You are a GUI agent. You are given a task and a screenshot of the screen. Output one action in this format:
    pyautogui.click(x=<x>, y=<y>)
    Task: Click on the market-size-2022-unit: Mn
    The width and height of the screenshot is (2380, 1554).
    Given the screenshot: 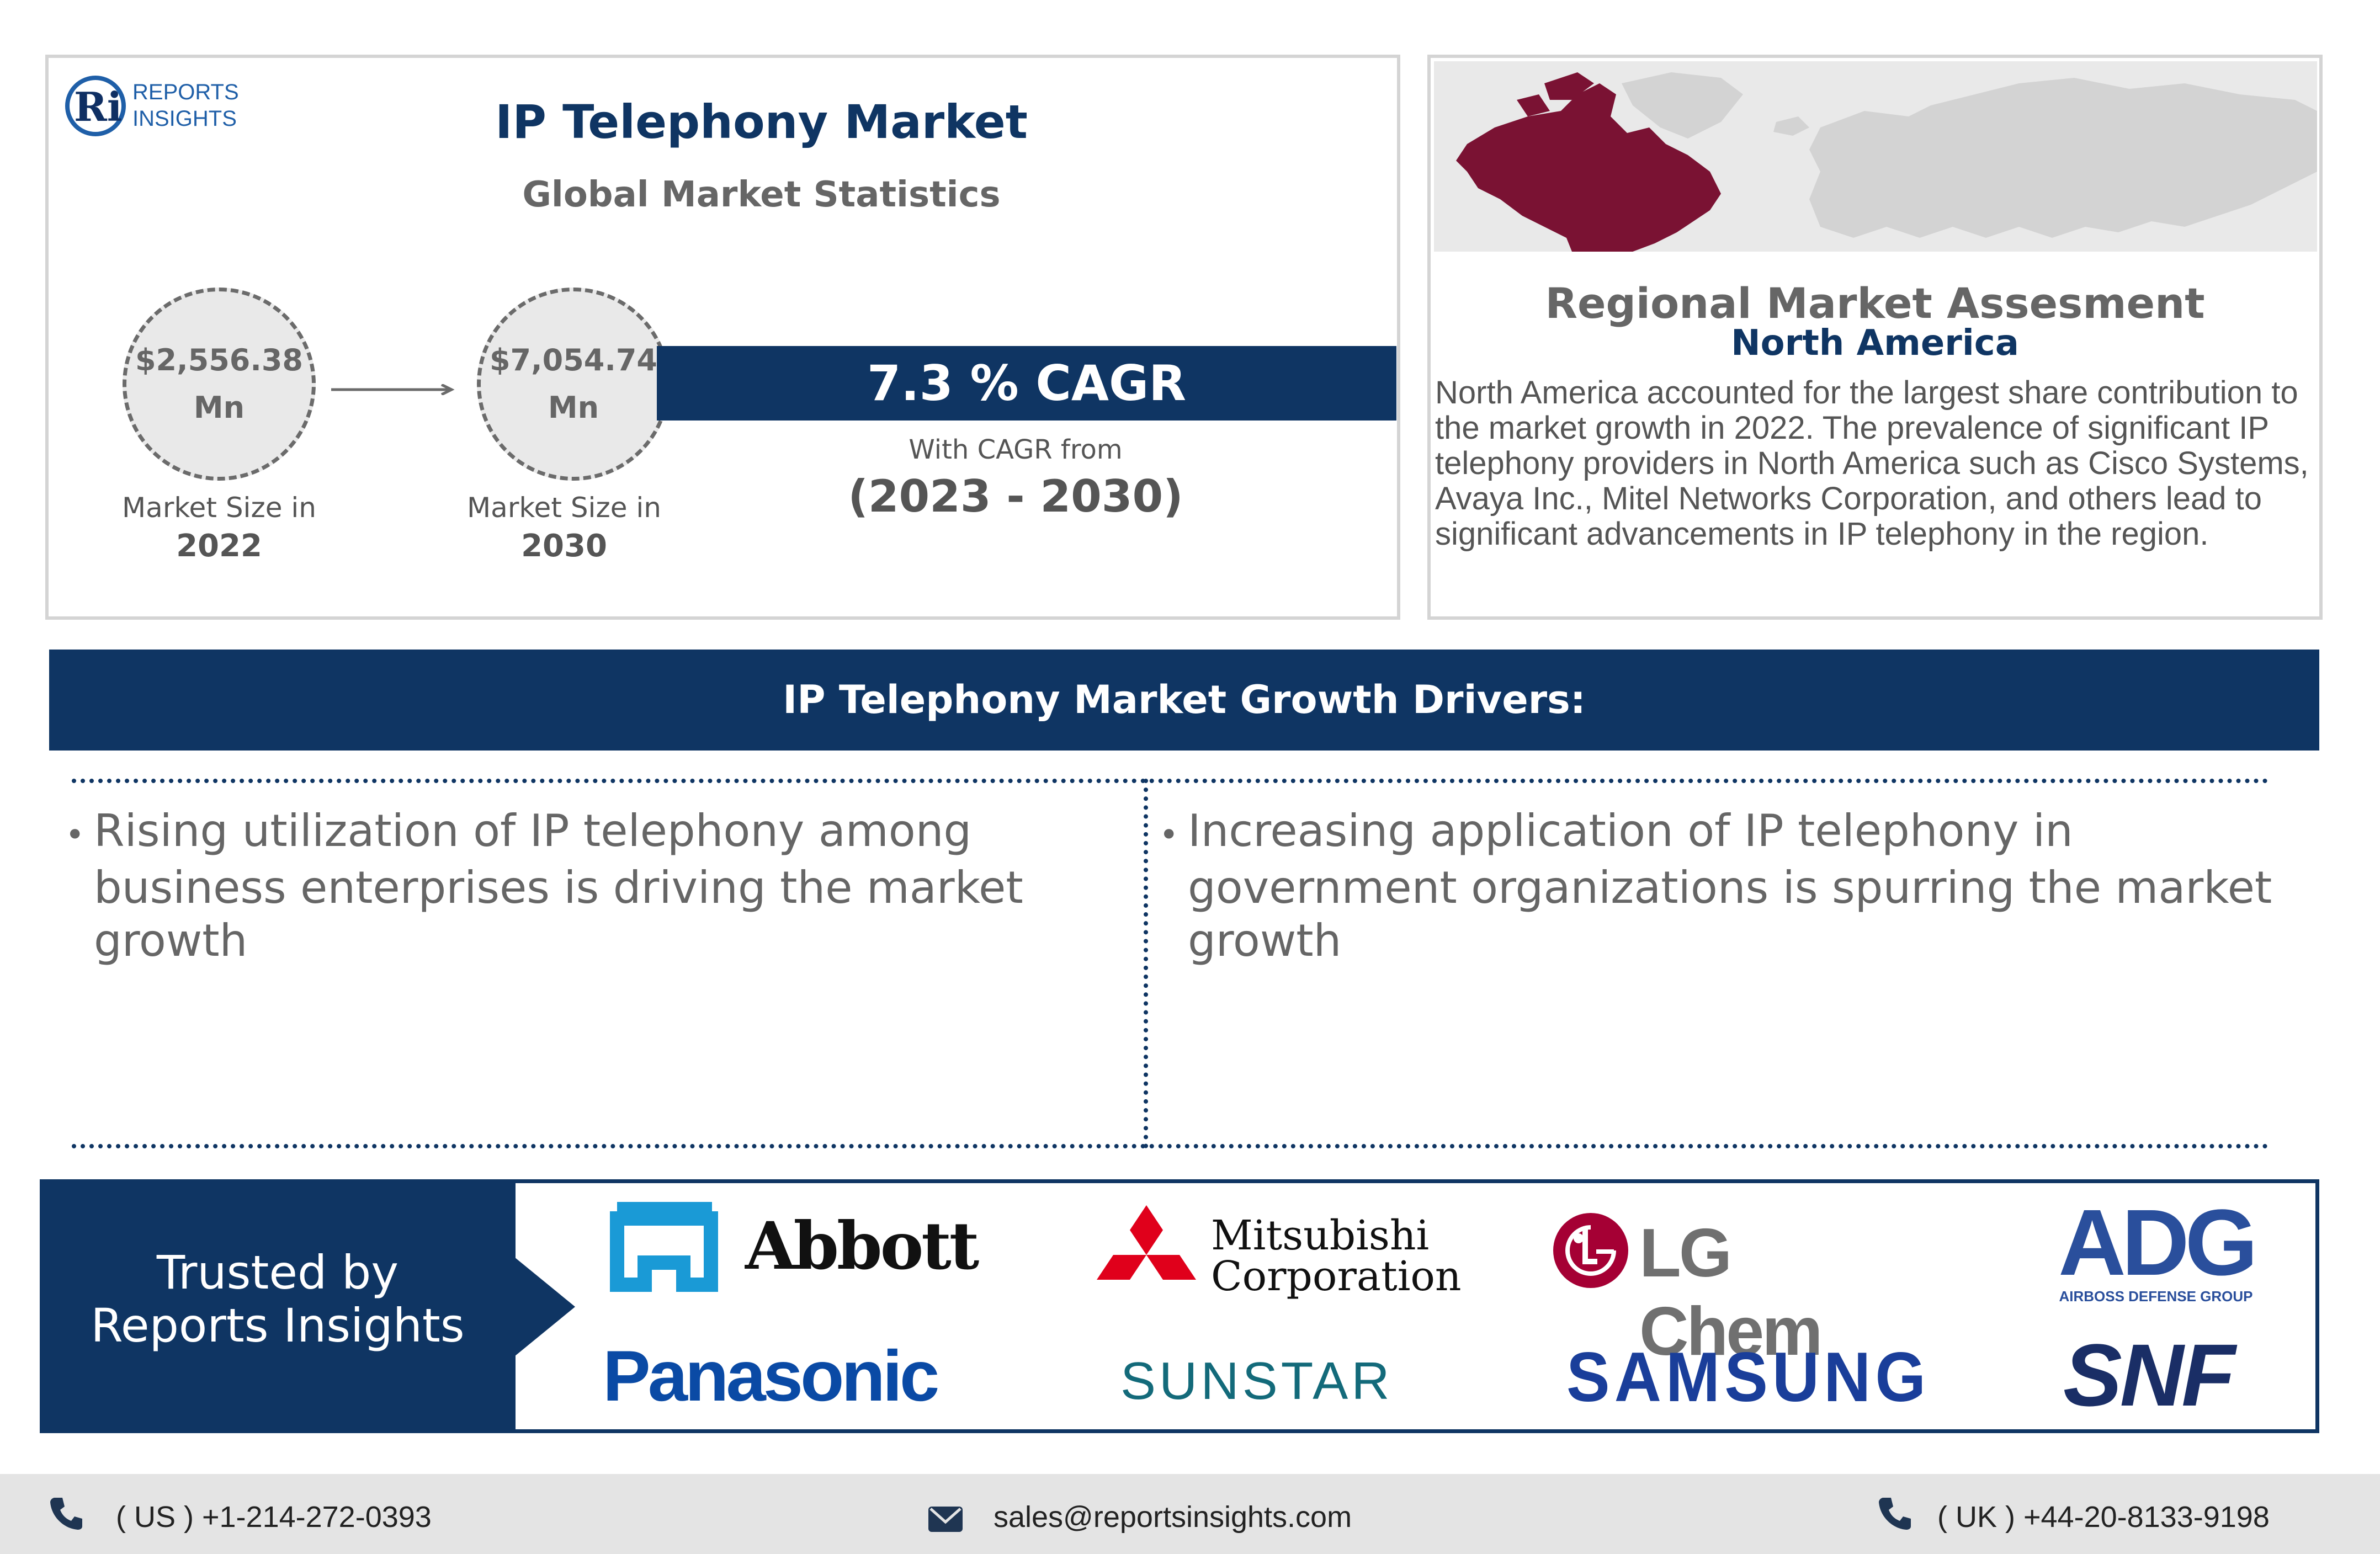 What is the action you would take?
    pyautogui.click(x=219, y=407)
    